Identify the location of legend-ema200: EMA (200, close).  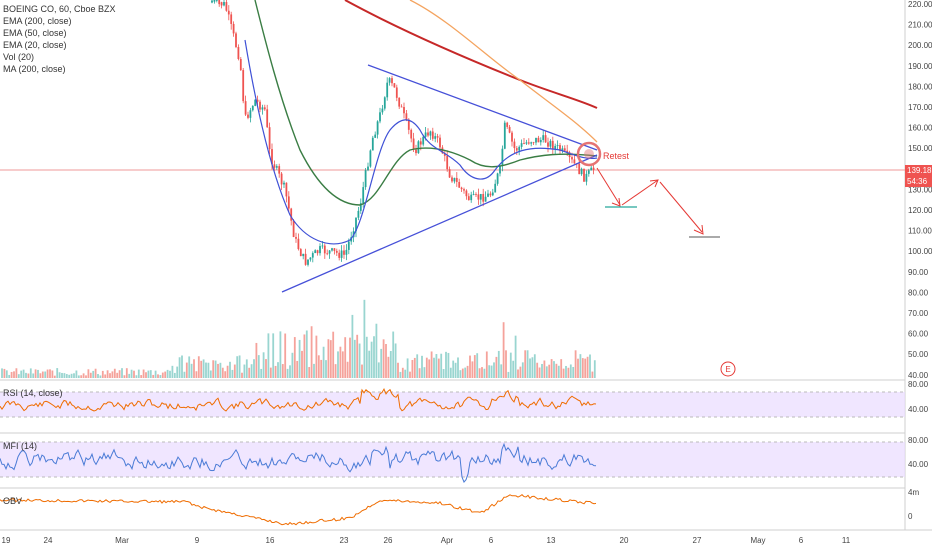
(37, 21).